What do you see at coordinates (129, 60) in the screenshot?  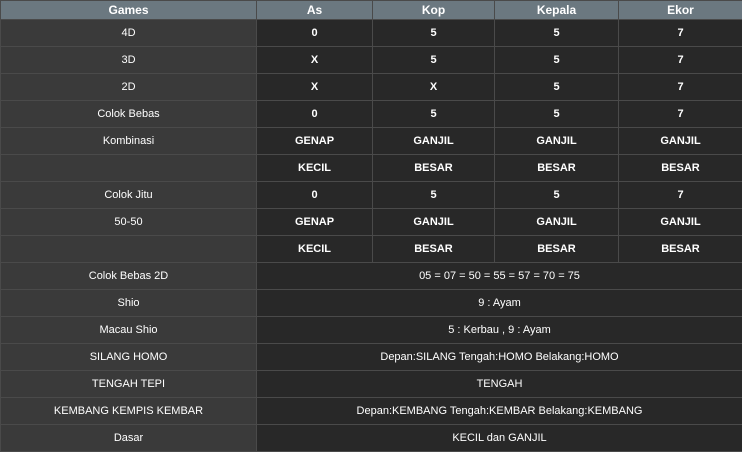 I see `row-label: 3D` at bounding box center [129, 60].